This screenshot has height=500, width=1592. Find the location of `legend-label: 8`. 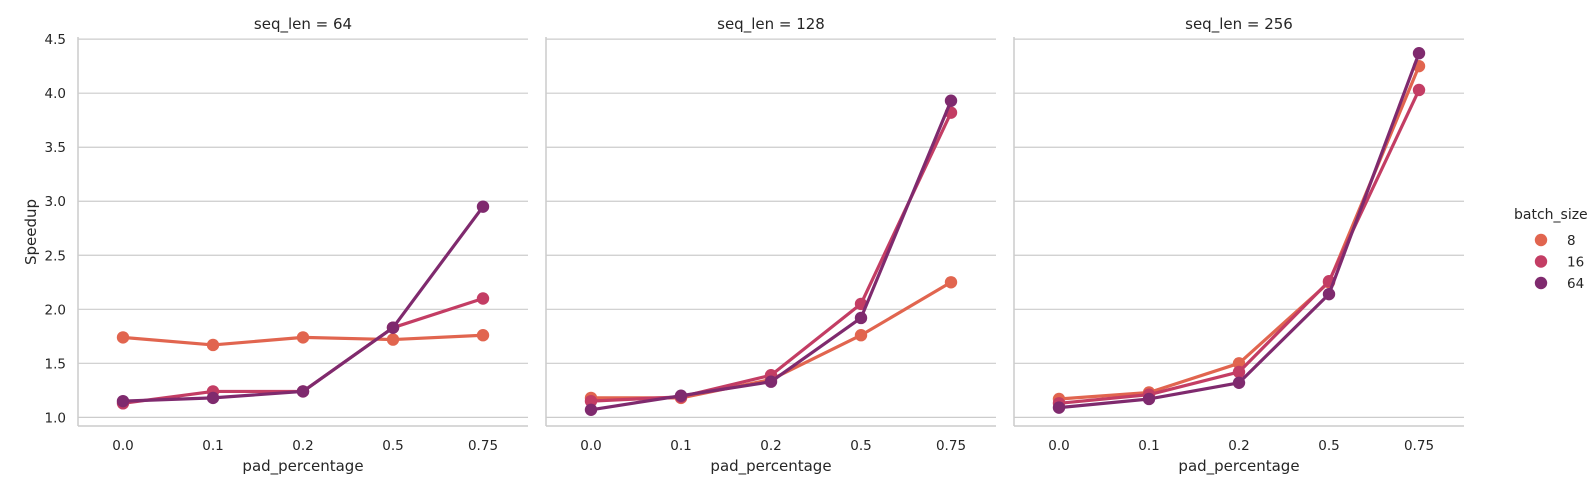

legend-label: 8 is located at coordinates (1571, 241).